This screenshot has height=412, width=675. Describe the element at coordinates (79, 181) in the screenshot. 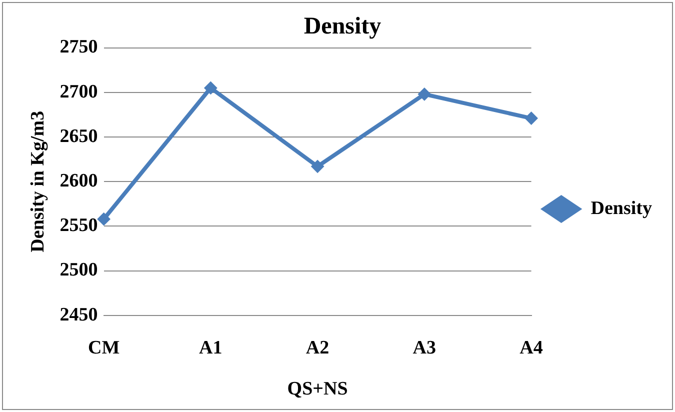

I see `y-tick-label: 2600` at that location.